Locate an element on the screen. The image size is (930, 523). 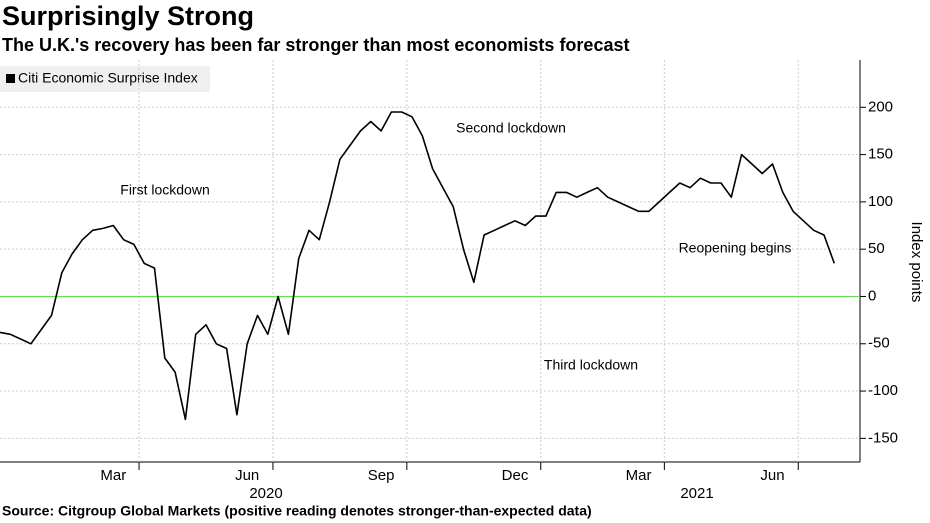
x-tick-label: Sep is located at coordinates (381, 475).